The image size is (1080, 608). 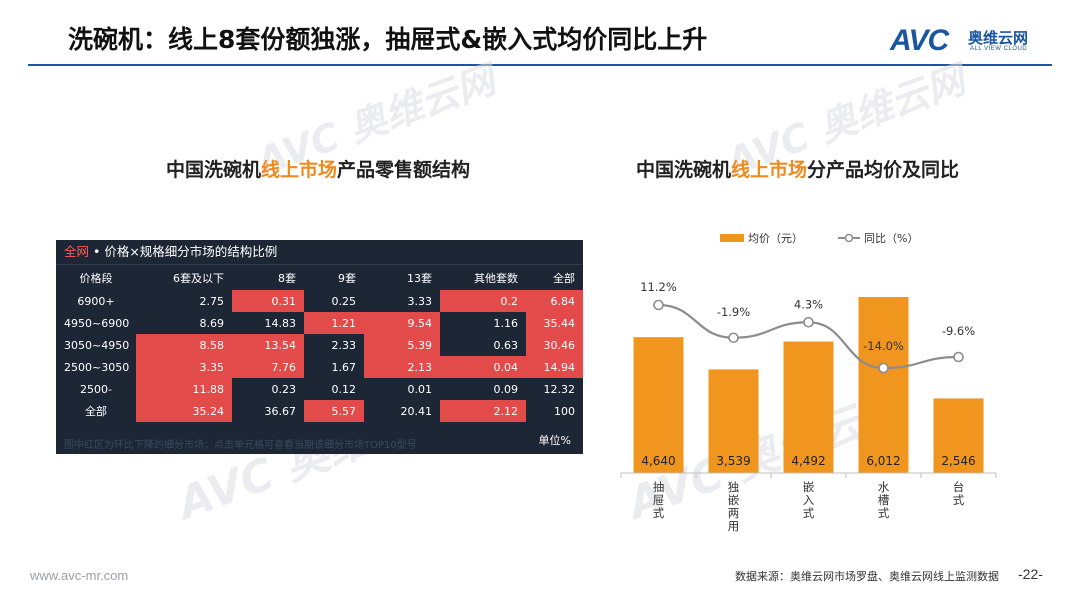 What do you see at coordinates (506, 389) in the screenshot?
I see `table-cell: 0.09` at bounding box center [506, 389].